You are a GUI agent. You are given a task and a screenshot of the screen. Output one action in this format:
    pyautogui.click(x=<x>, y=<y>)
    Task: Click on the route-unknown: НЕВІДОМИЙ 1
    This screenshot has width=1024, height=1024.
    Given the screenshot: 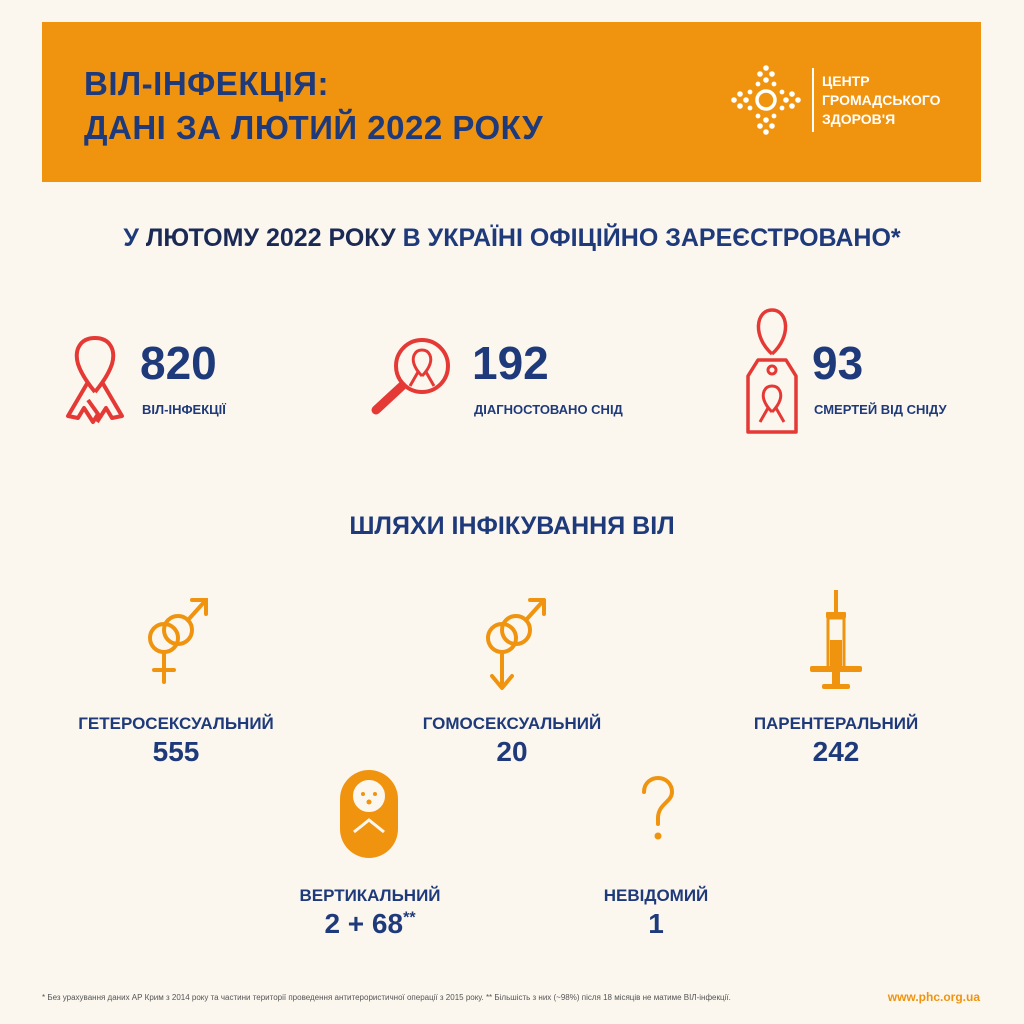 What is the action you would take?
    pyautogui.click(x=656, y=913)
    